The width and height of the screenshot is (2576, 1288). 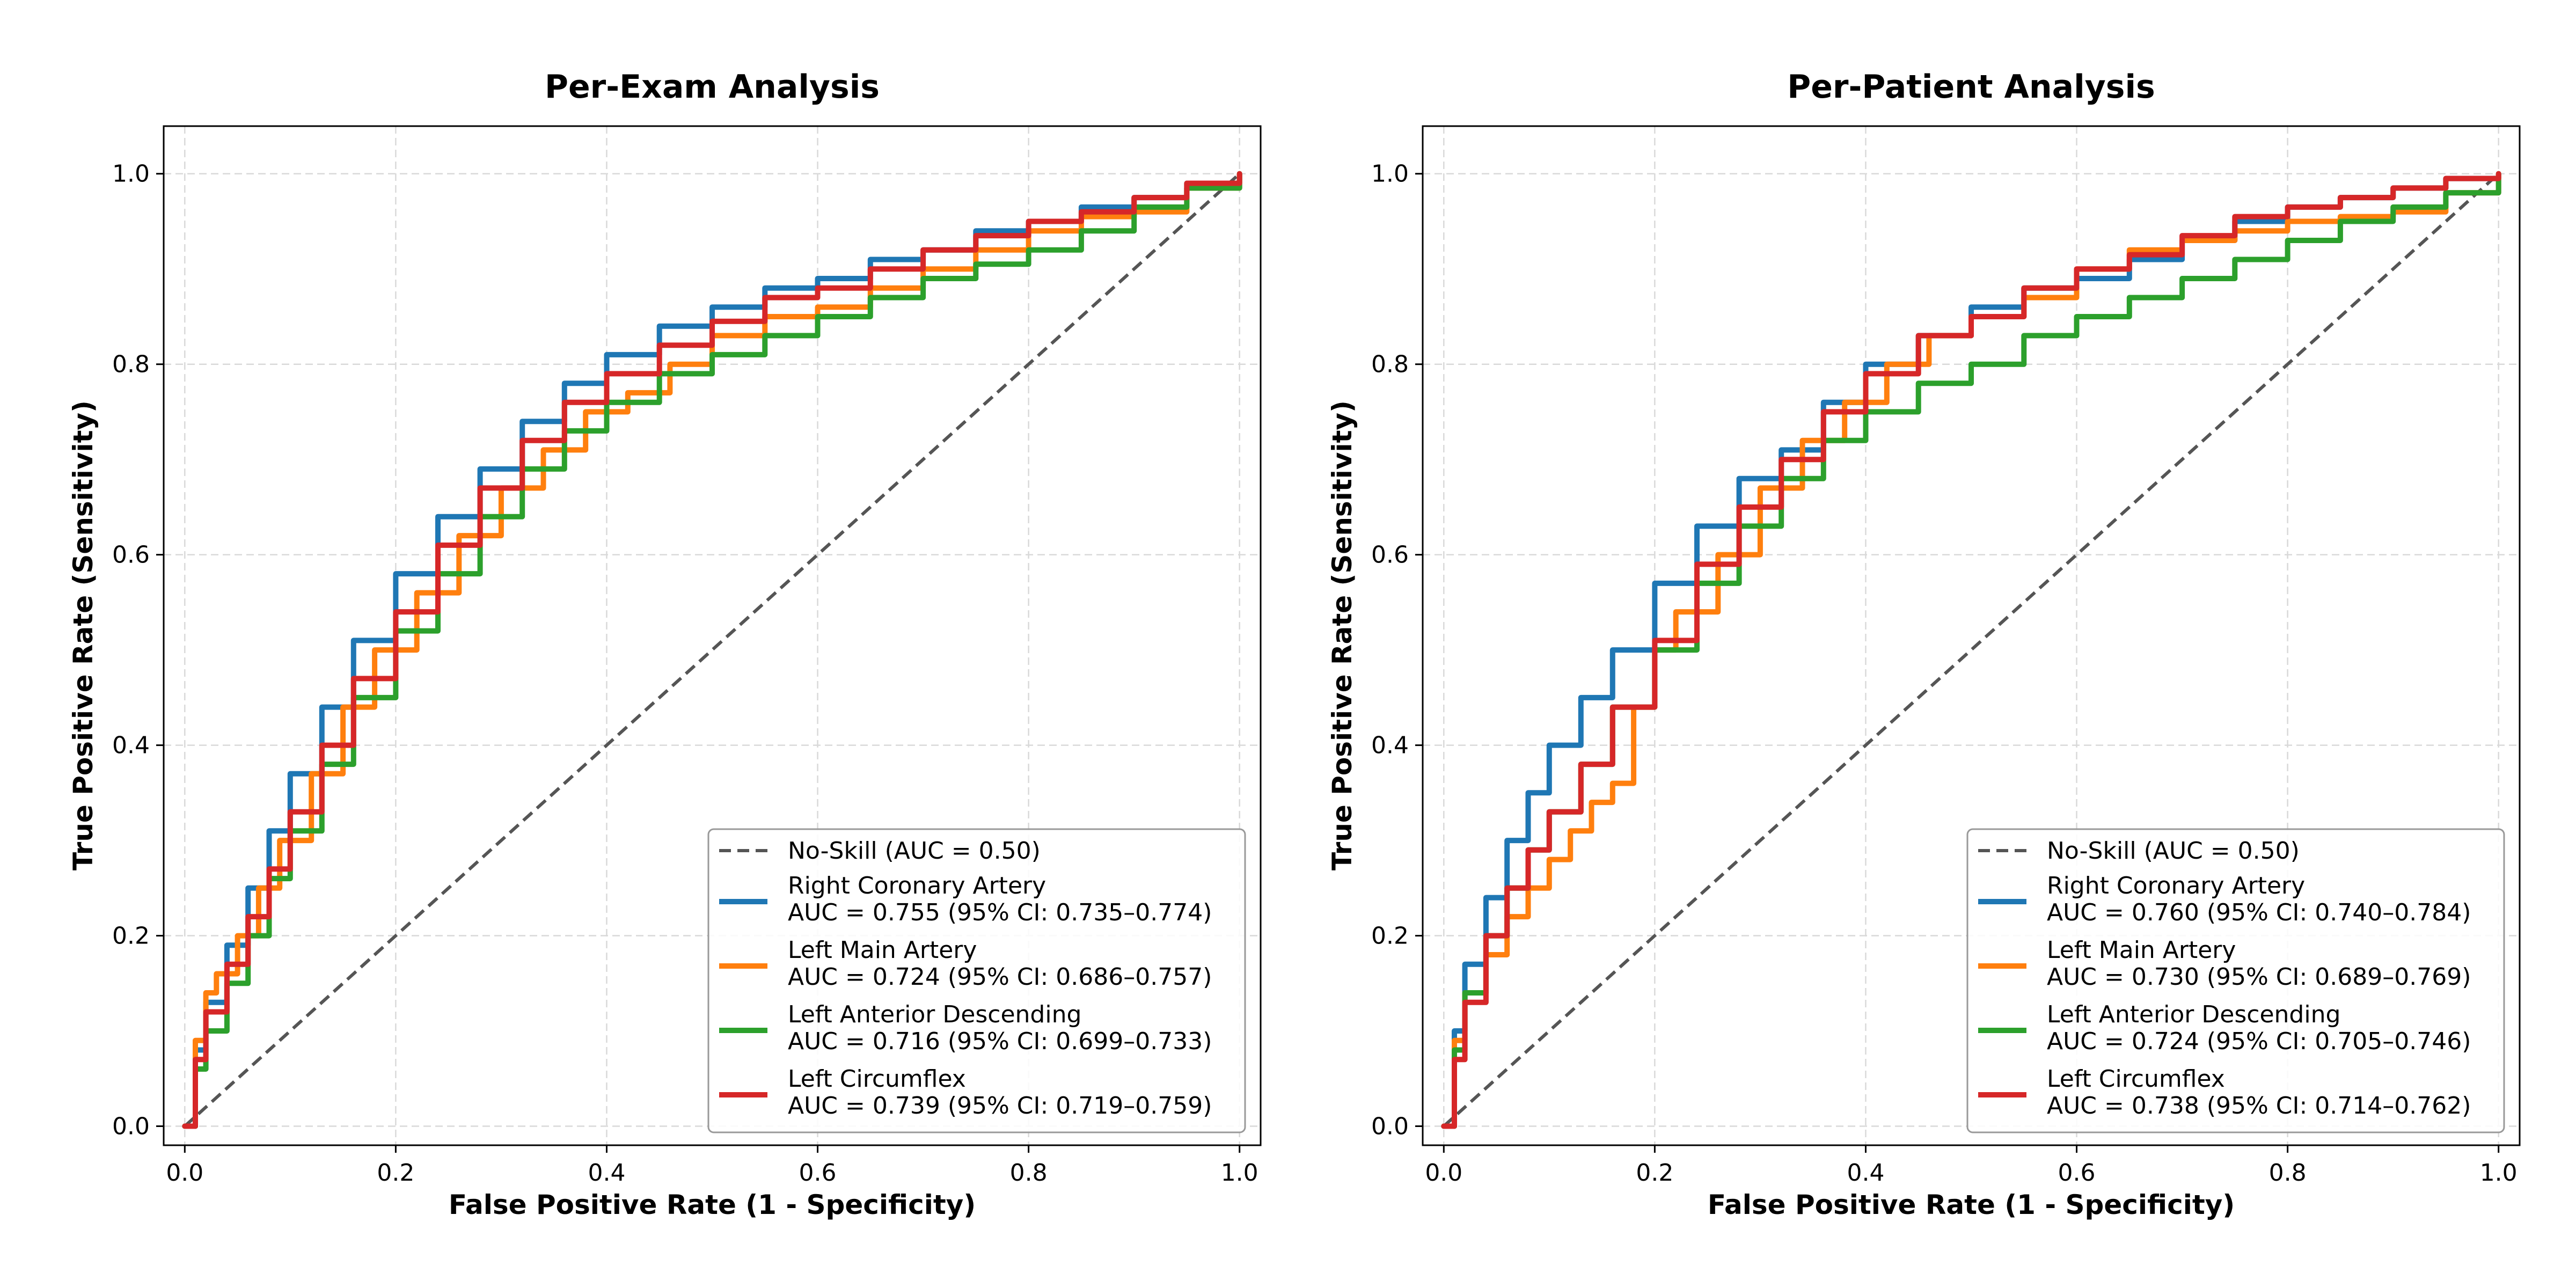 I want to click on rca-legend-auc: AUC = 0.760 (95% CI: 0.740–0.784), so click(x=2259, y=912).